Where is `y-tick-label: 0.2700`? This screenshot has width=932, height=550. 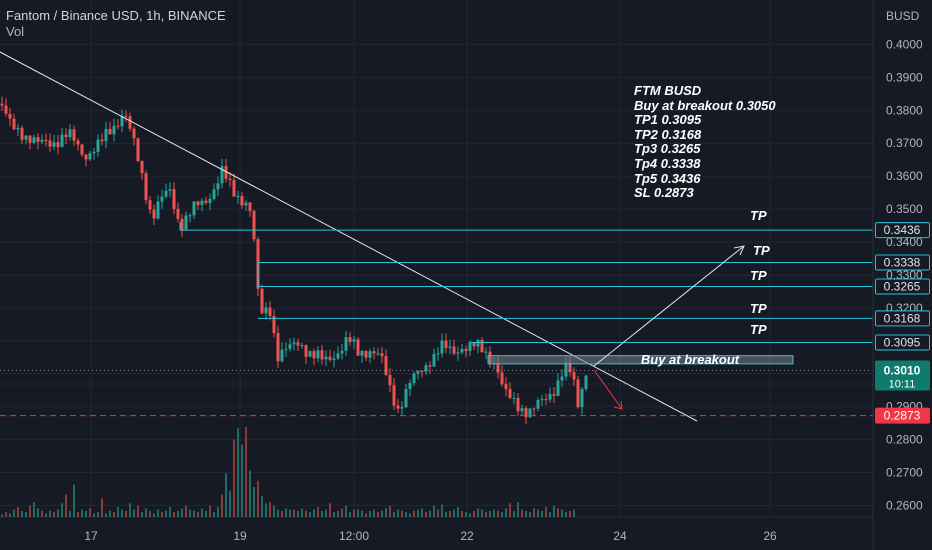 y-tick-label: 0.2700 is located at coordinates (904, 473).